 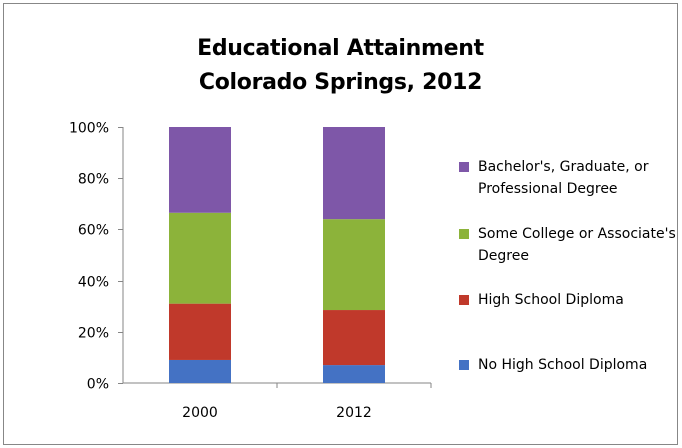 What do you see at coordinates (98, 385) in the screenshot?
I see `y-tick-label: 0%` at bounding box center [98, 385].